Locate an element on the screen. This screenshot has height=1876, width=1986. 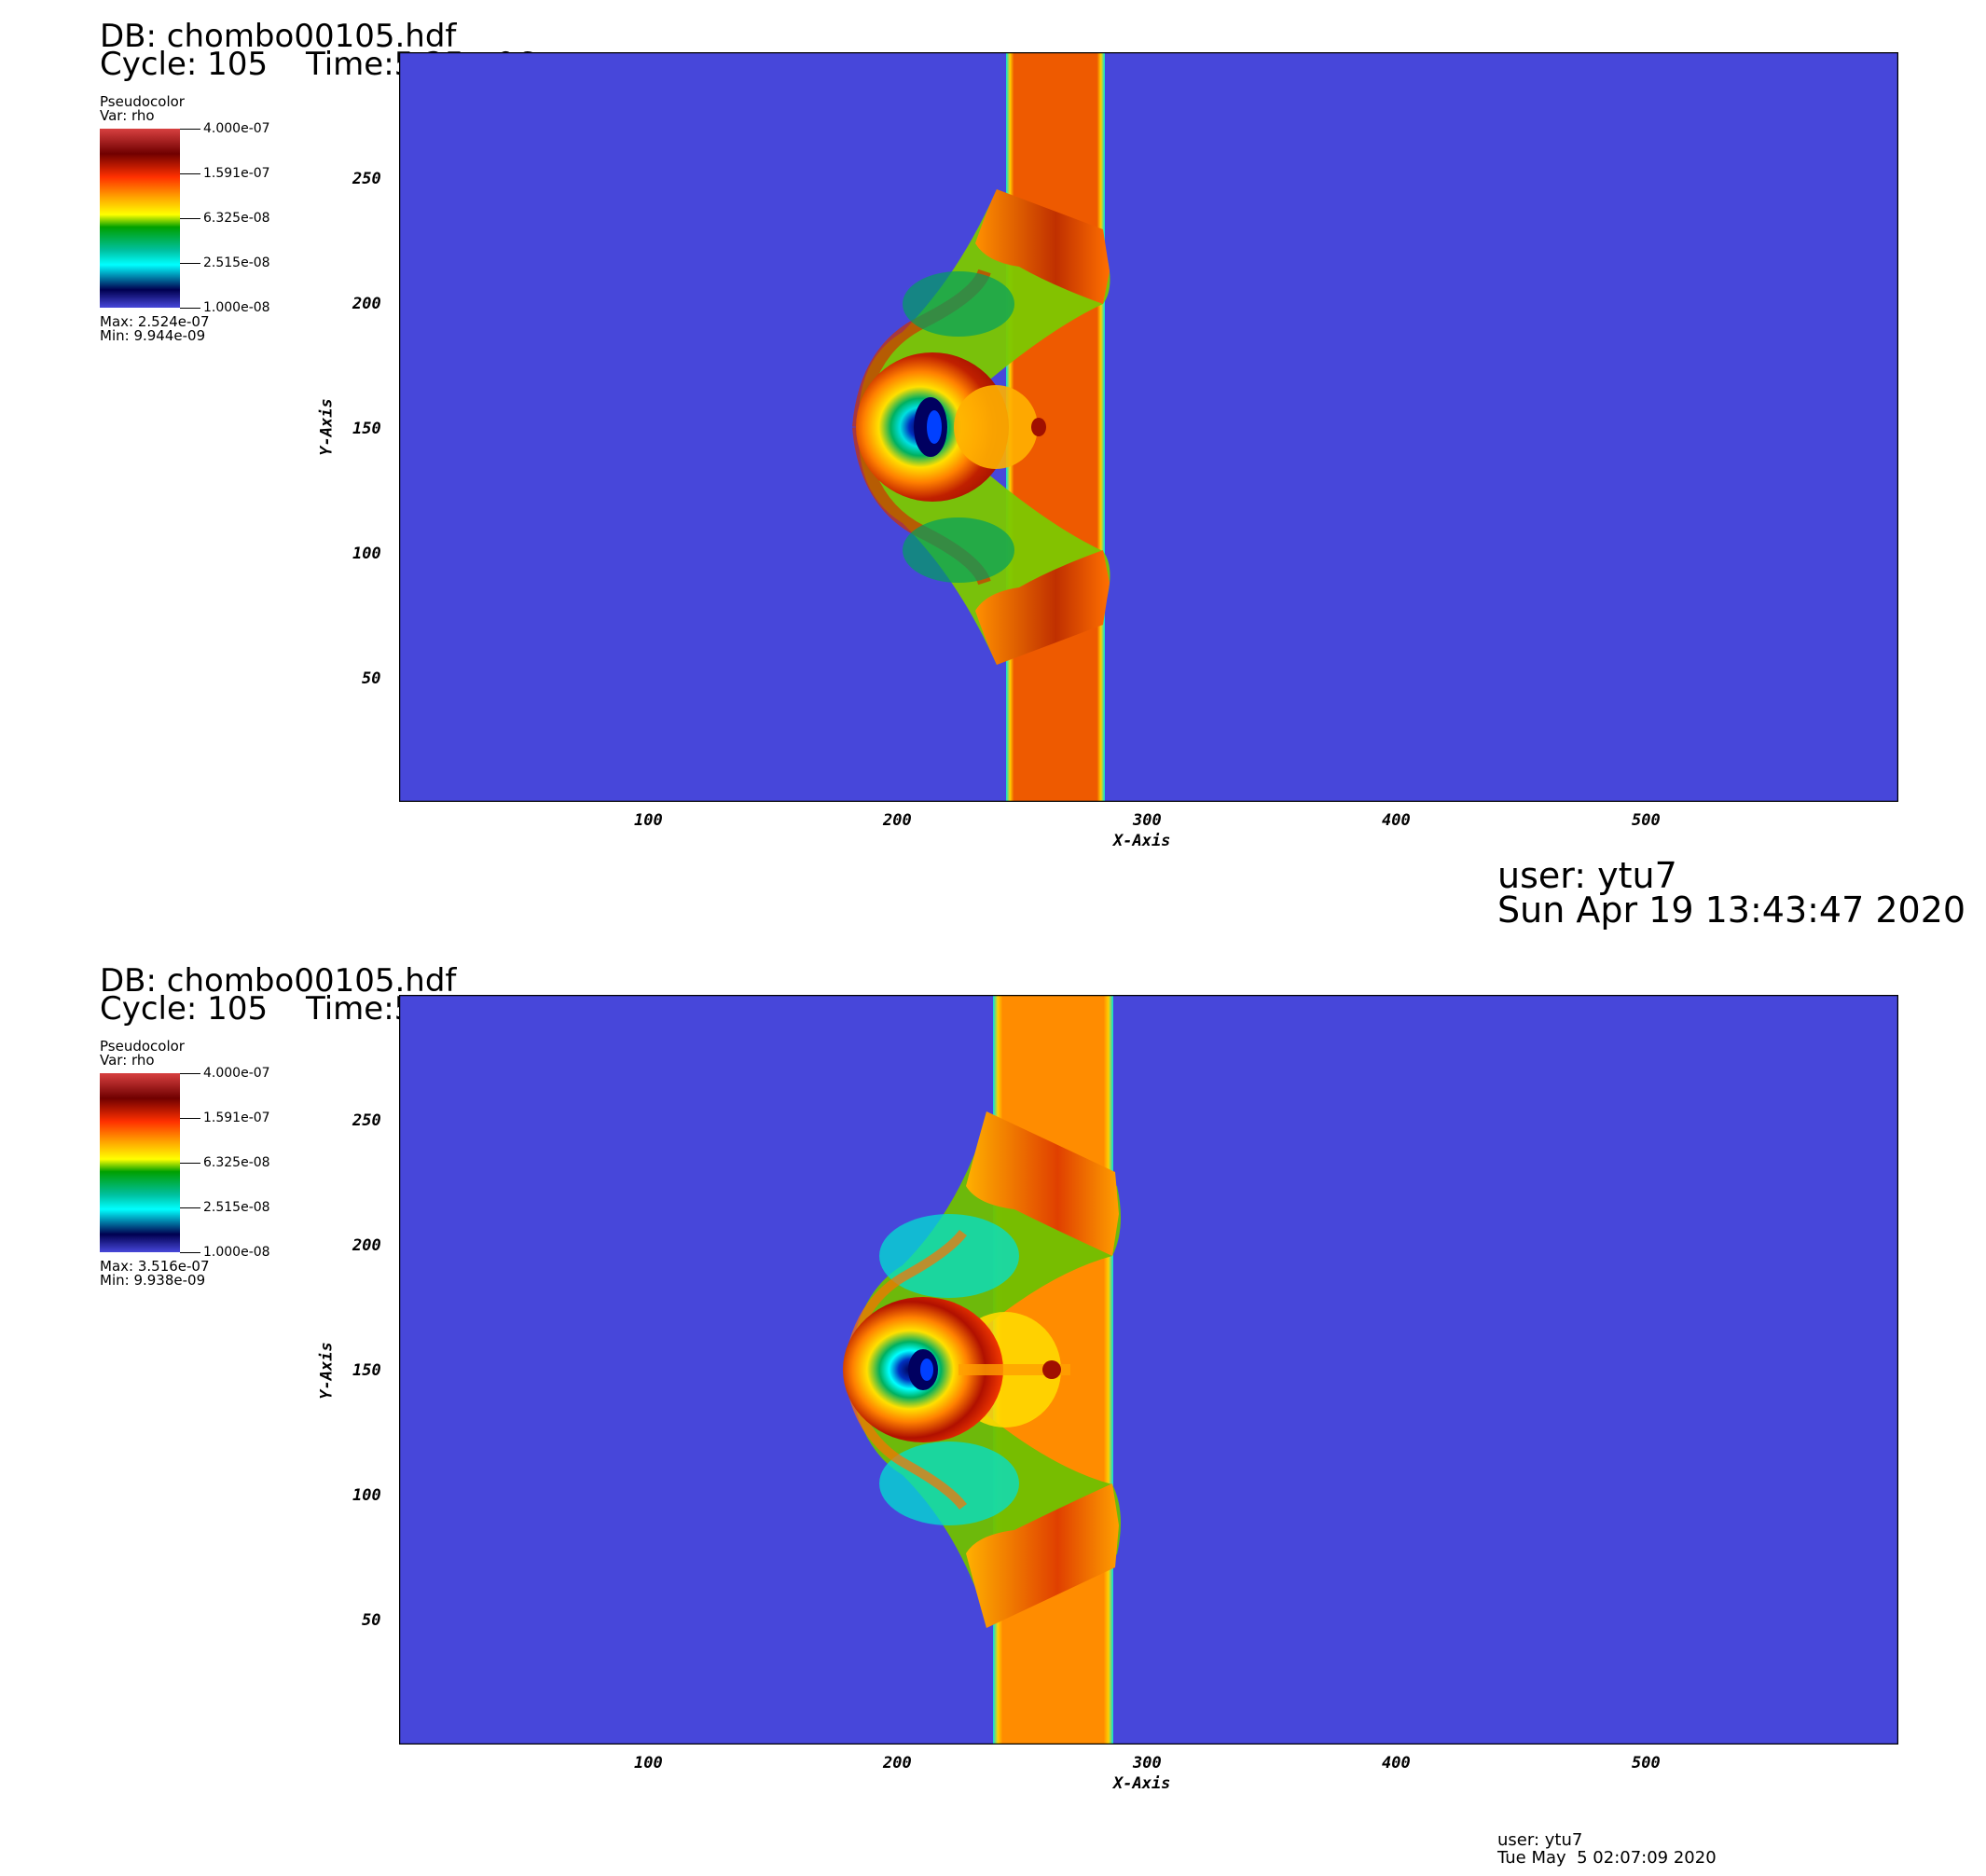
legend-min: Min: 9.944e-09 is located at coordinates (153, 335).